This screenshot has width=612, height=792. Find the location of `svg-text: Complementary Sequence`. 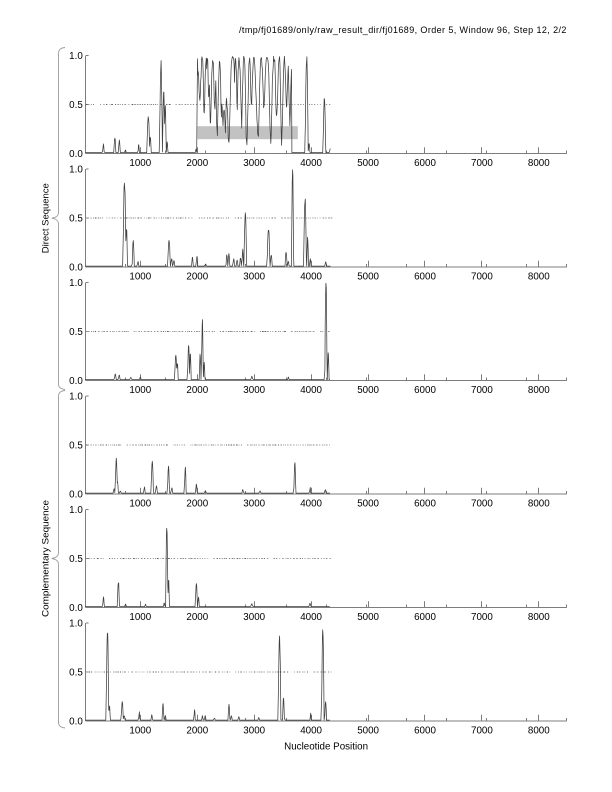

svg-text: Complementary Sequence is located at coordinates (46, 558).